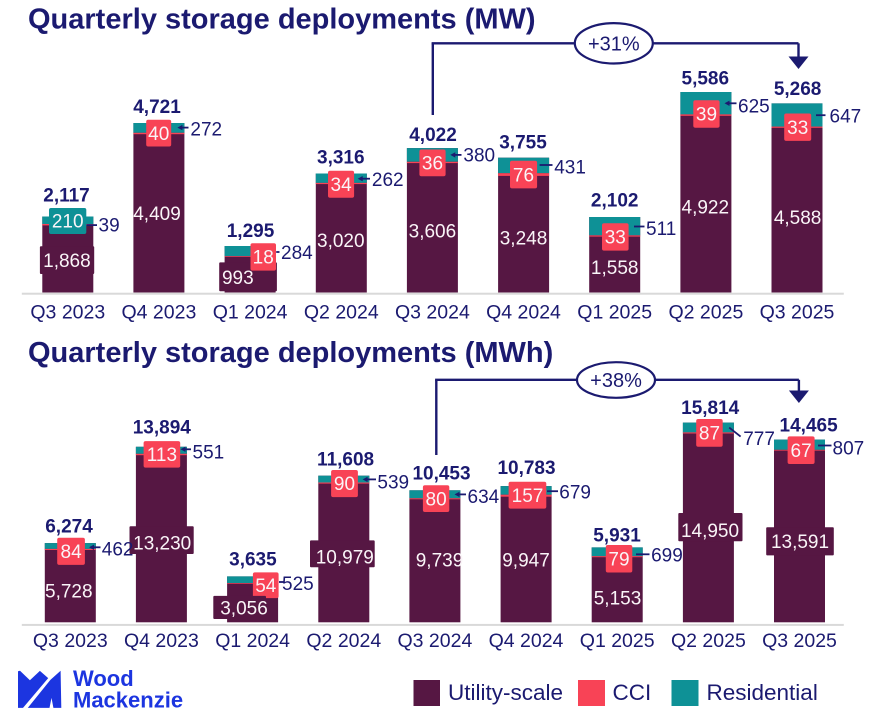 Image resolution: width=874 pixels, height=716 pixels. Describe the element at coordinates (345, 459) in the screenshot. I see `svg-text: 11,608` at that location.